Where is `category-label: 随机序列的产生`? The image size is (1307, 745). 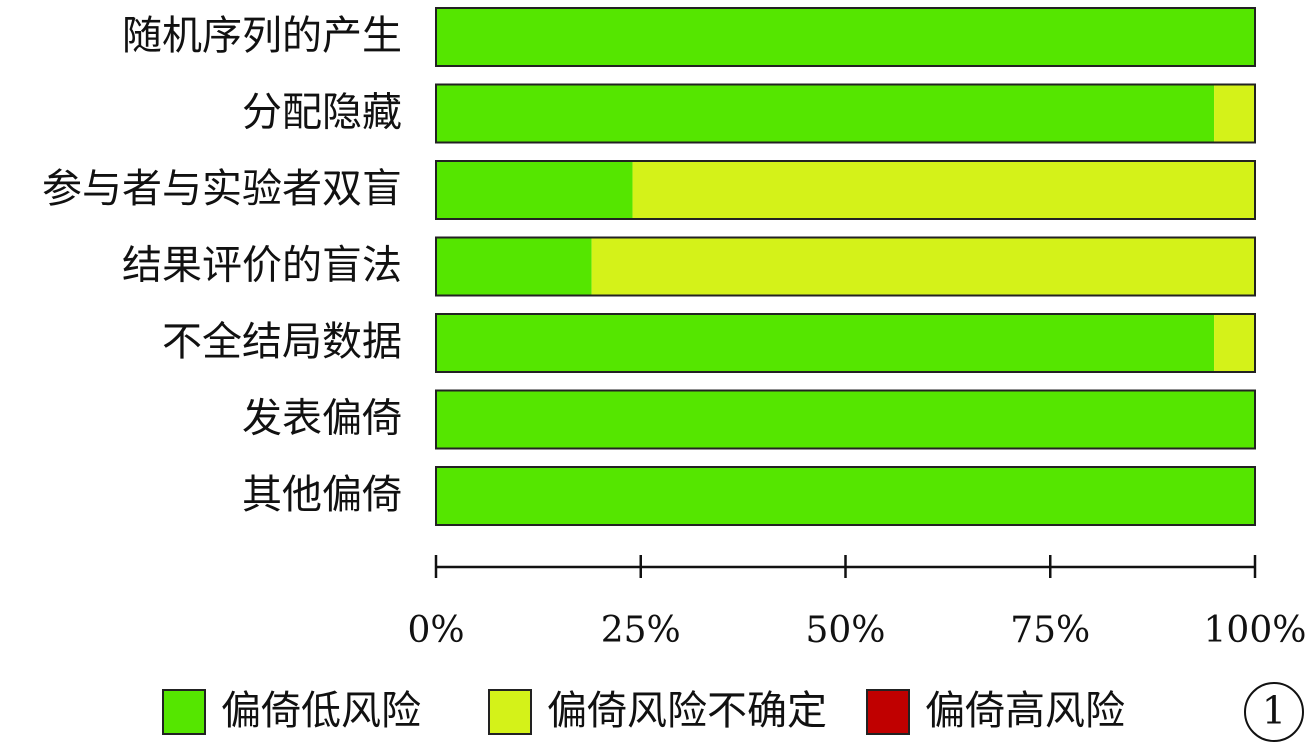 category-label: 随机序列的产生 is located at coordinates (262, 36).